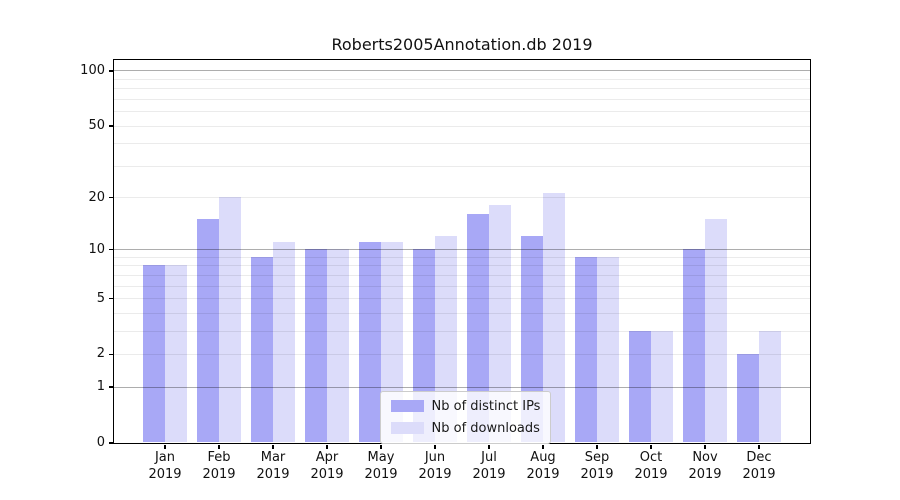 The width and height of the screenshot is (900, 500). What do you see at coordinates (543, 466) in the screenshot?
I see `x-tick-label: Aug 2019` at bounding box center [543, 466].